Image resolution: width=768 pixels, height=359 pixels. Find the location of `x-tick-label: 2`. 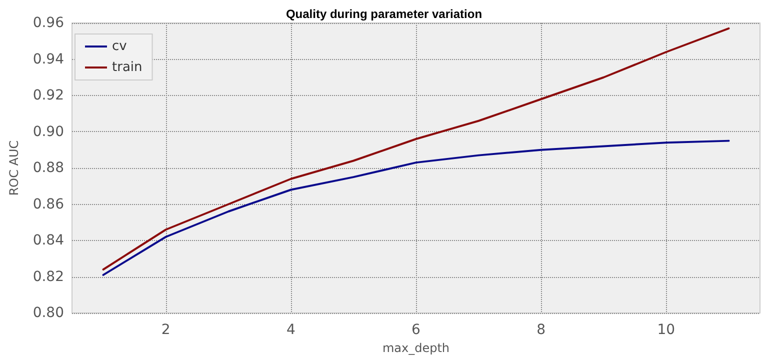

x-tick-label: 2 is located at coordinates (165, 330).